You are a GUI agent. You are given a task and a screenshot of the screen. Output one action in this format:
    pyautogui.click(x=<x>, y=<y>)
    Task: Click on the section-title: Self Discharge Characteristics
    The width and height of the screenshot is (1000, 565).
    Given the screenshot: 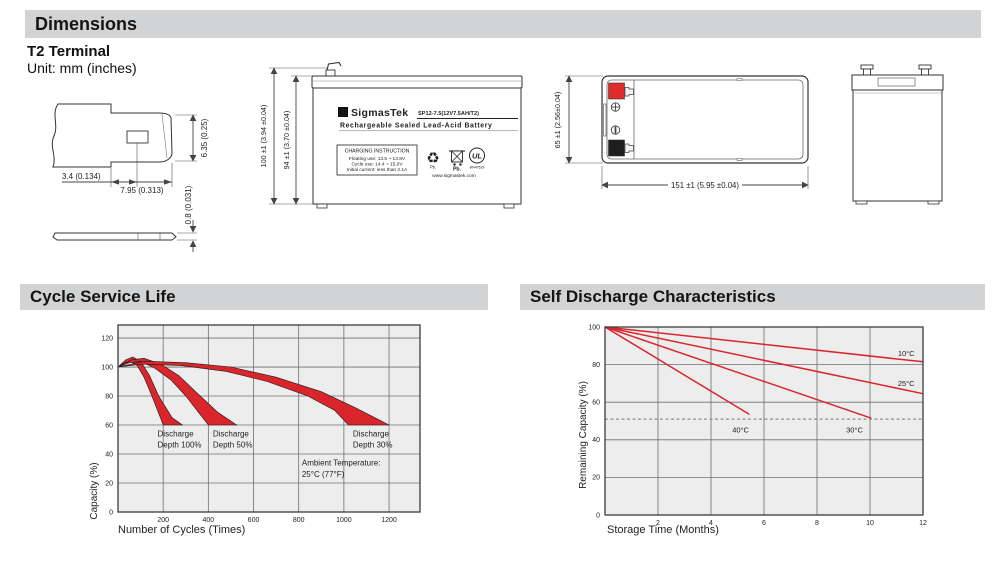 What is the action you would take?
    pyautogui.click(x=653, y=296)
    